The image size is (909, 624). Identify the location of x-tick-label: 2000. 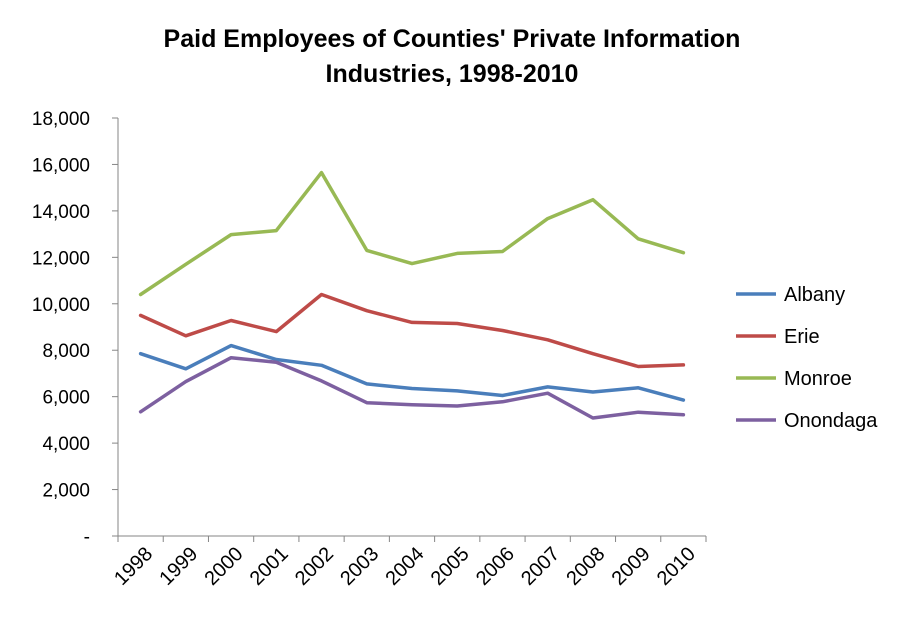
(224, 566).